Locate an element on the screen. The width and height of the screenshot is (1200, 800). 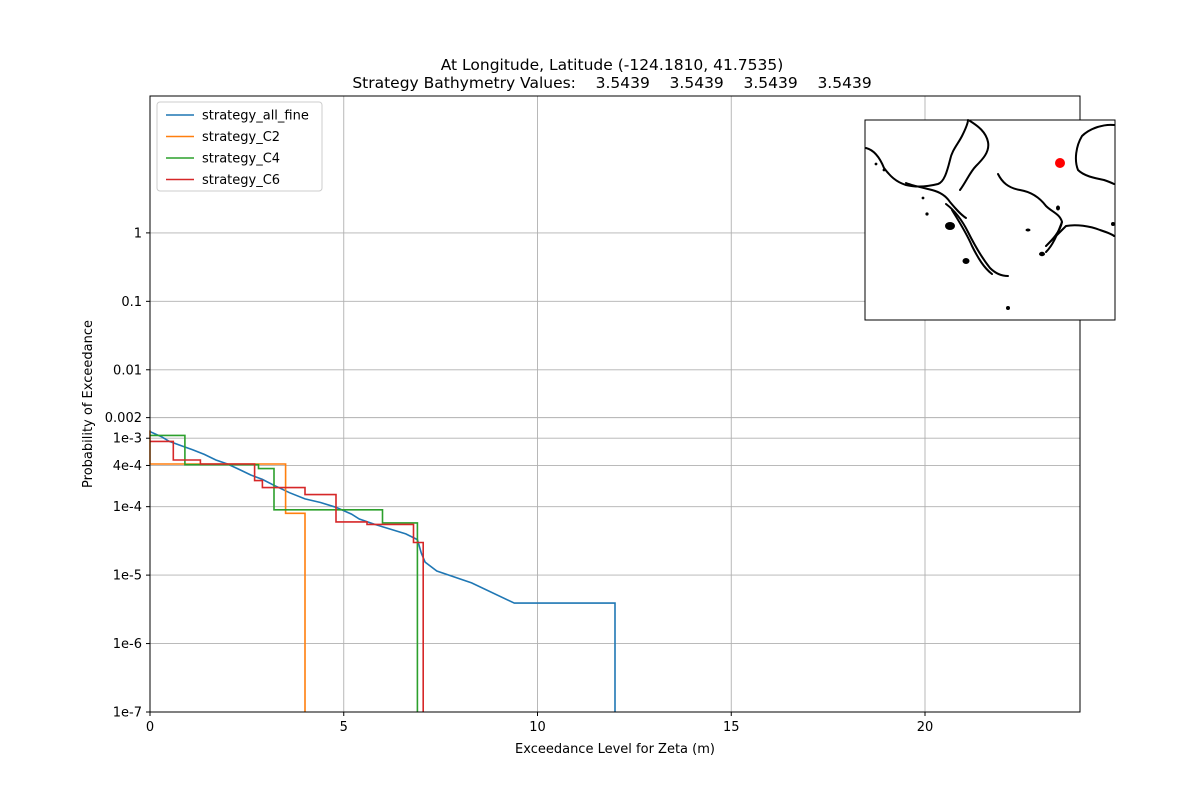
legend-label: strategy_C4 is located at coordinates (241, 159).